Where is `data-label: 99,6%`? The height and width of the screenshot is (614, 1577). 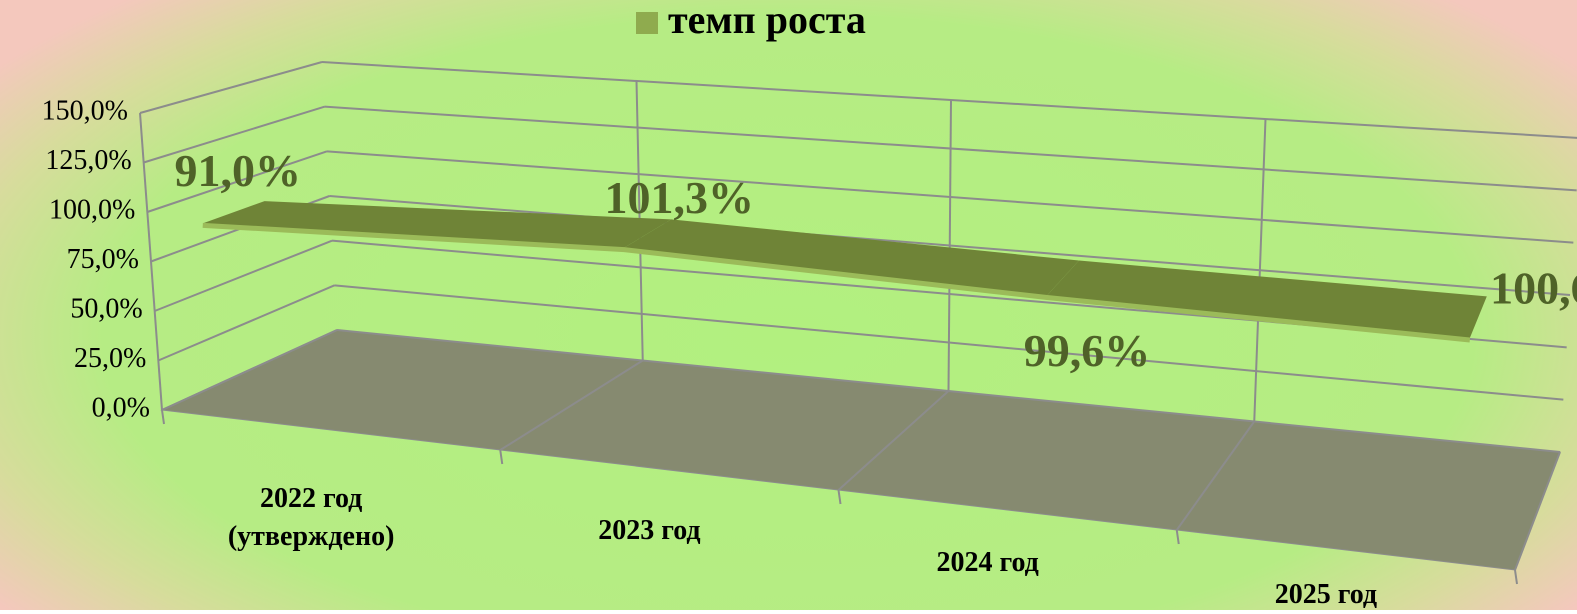
data-label: 99,6% is located at coordinates (1087, 350).